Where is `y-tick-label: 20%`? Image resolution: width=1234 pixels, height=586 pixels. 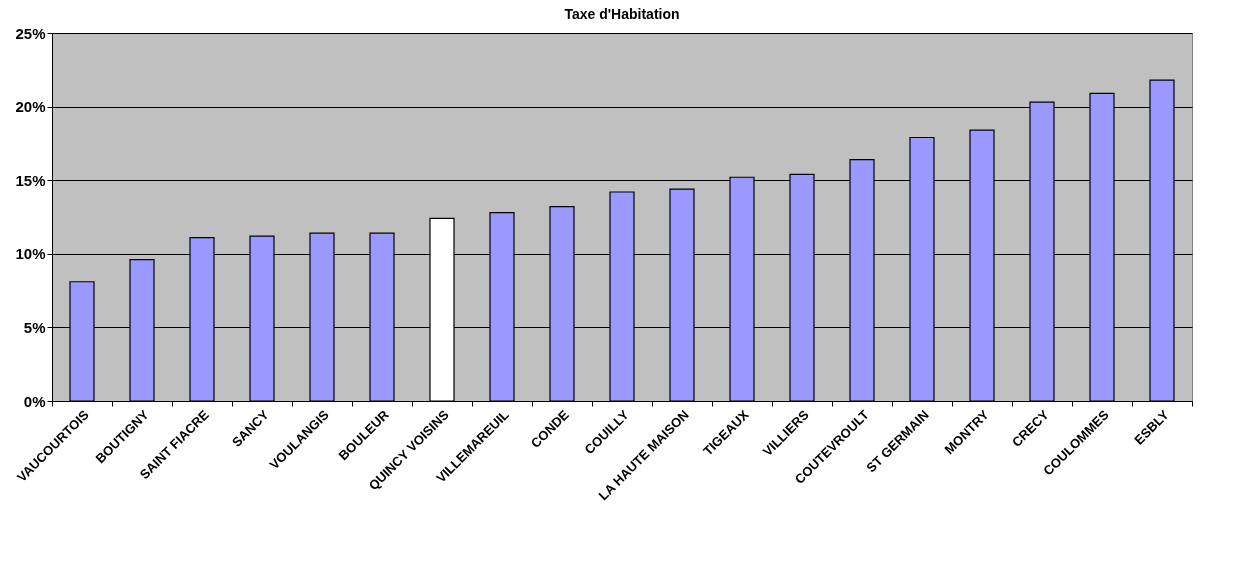 y-tick-label: 20% is located at coordinates (30, 107).